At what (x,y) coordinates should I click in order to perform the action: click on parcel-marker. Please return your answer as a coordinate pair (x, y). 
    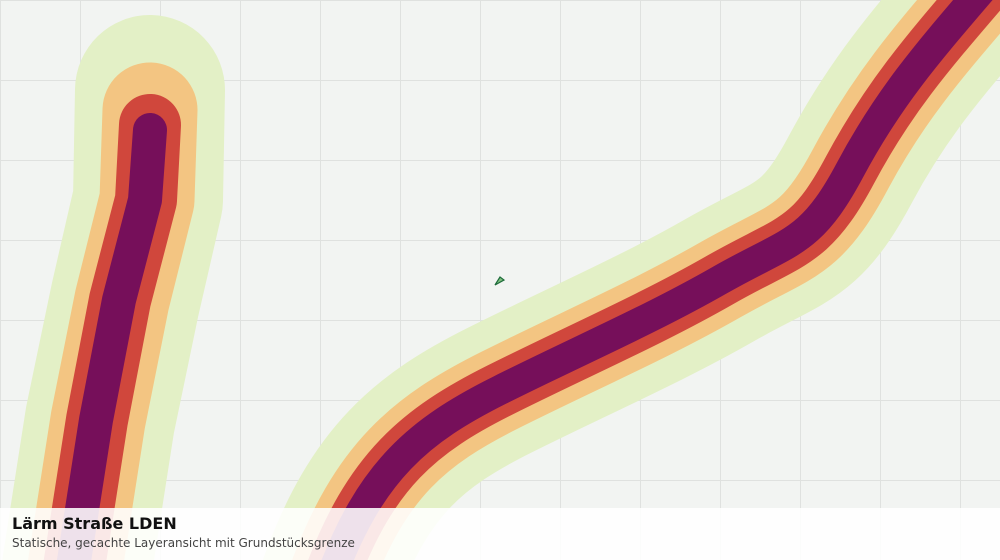
    Looking at the image, I should click on (500, 281).